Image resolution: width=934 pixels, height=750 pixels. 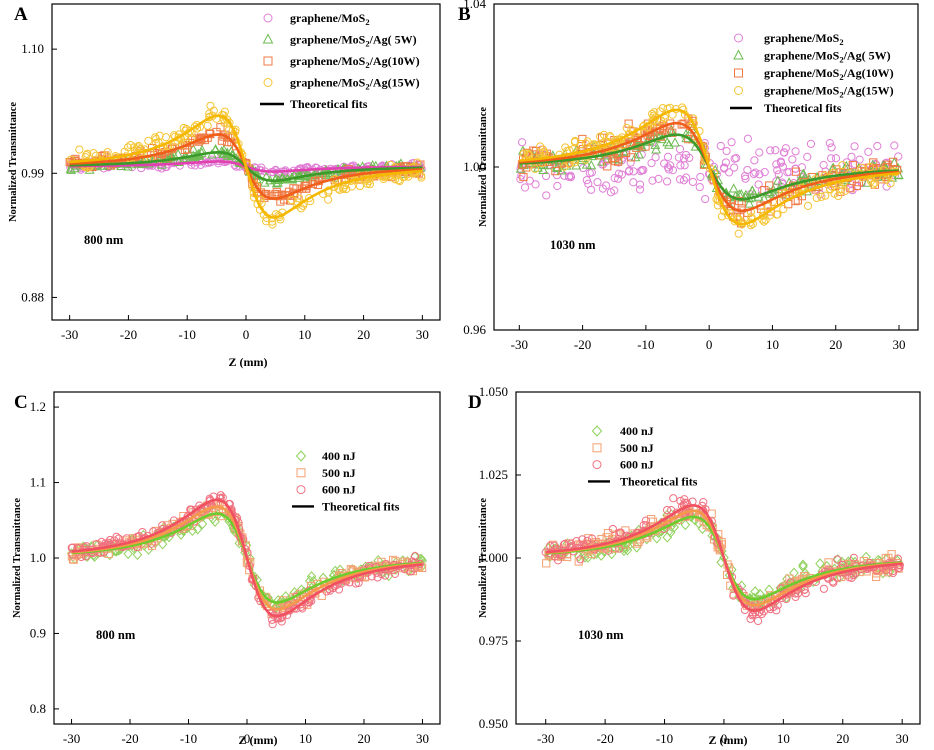 I want to click on legend-label: 600 nJ, so click(x=637, y=465).